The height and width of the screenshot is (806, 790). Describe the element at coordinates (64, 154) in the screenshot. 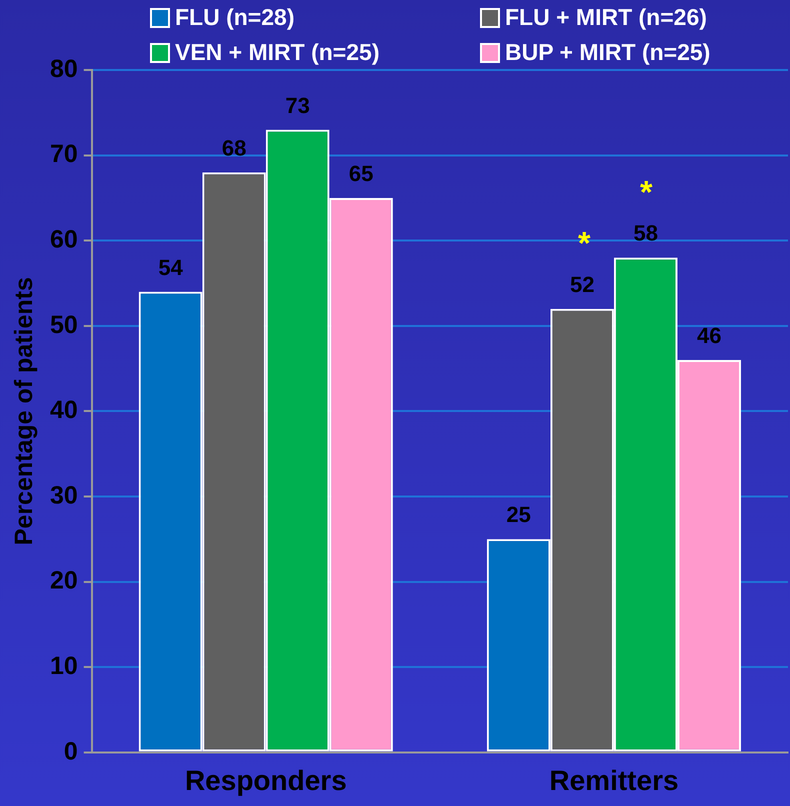

I see `y-tick-label: 70` at that location.